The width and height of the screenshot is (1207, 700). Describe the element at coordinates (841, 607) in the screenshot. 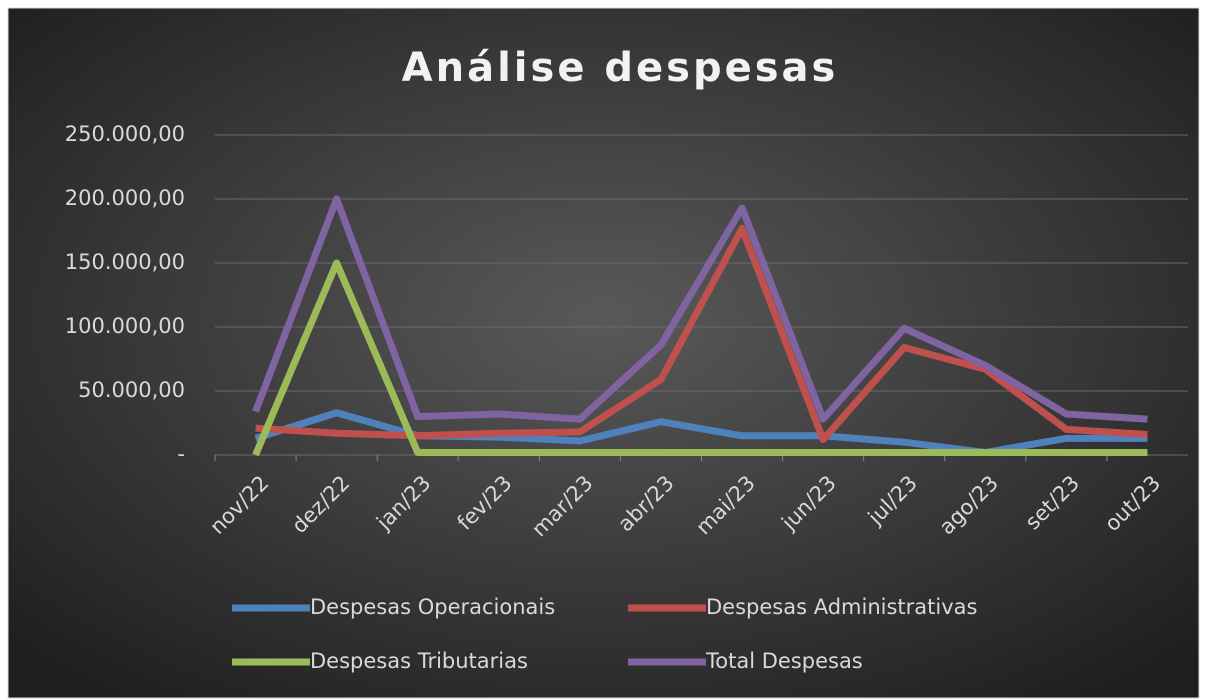

I see `legend-label: Despesas Administrativas` at that location.